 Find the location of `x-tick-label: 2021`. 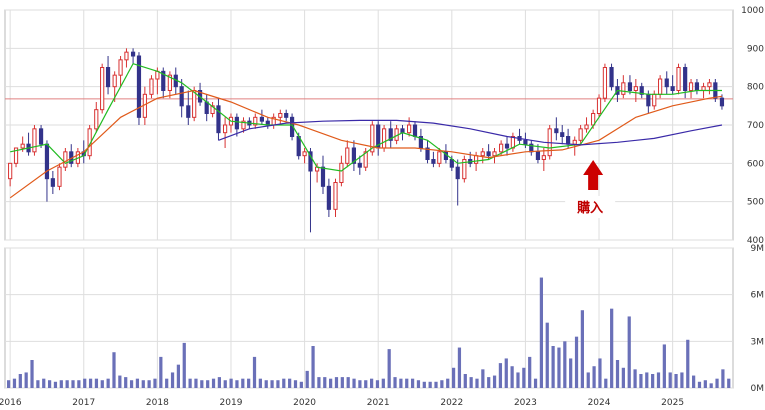

x-tick-label: 2021 is located at coordinates (378, 403).